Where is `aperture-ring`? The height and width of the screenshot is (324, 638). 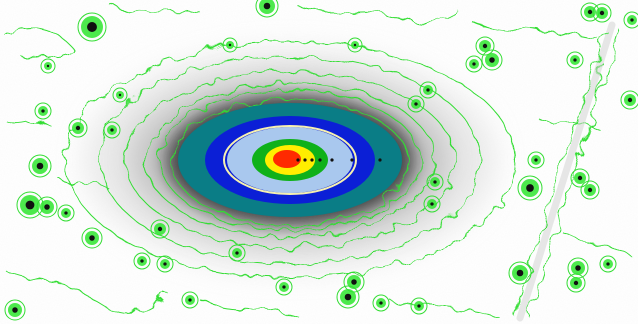
aperture-ring is located at coordinates (290, 160).